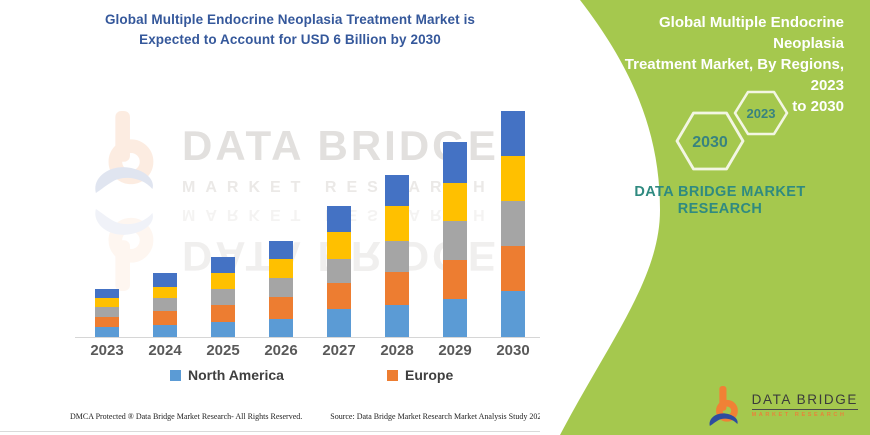  What do you see at coordinates (804, 401) in the screenshot?
I see `logo-name-text: DATA BRIDGE` at bounding box center [804, 401].